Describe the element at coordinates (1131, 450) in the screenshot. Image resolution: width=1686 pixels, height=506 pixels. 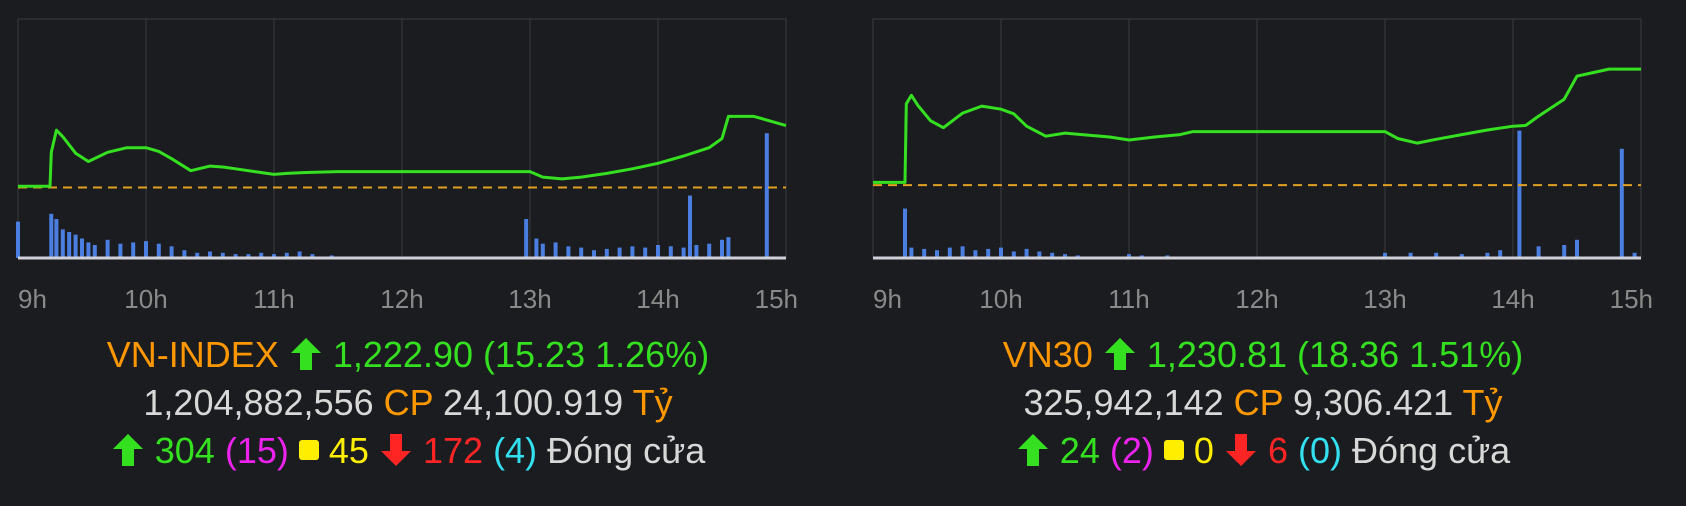
I see `ceiling-count: (2)` at that location.